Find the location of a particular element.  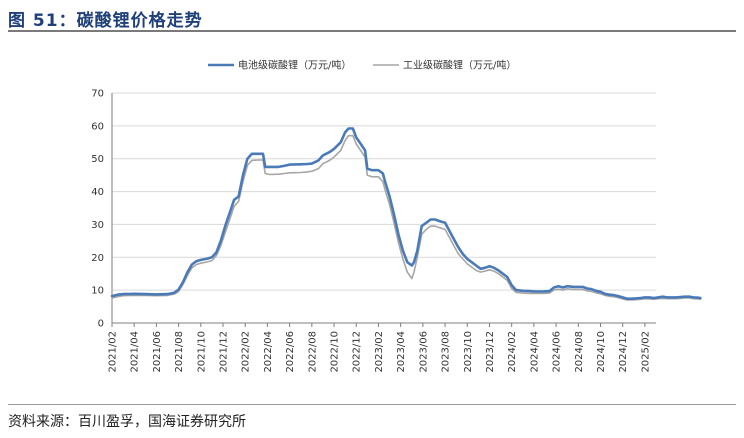

x-tick-label: 2022/08 is located at coordinates (312, 352).